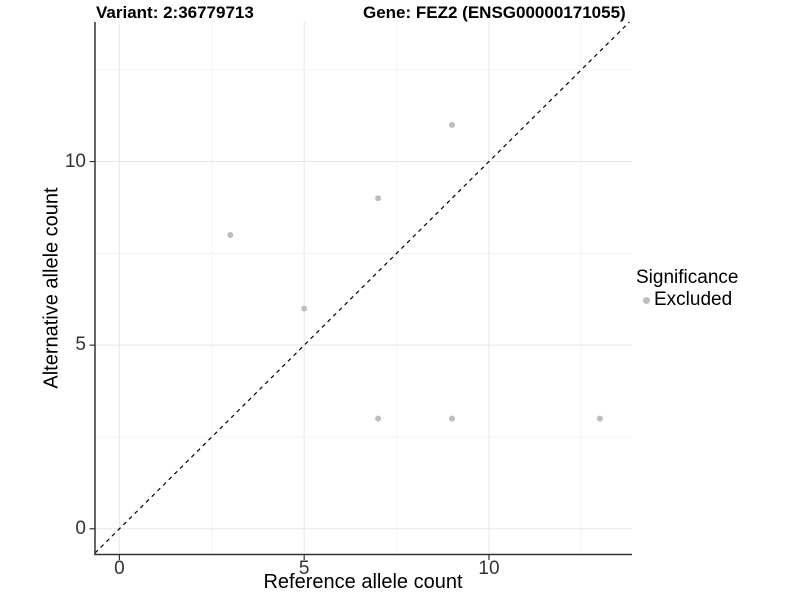 This screenshot has height=600, width=800. Describe the element at coordinates (646, 300) in the screenshot. I see `legend-point-icon` at that location.